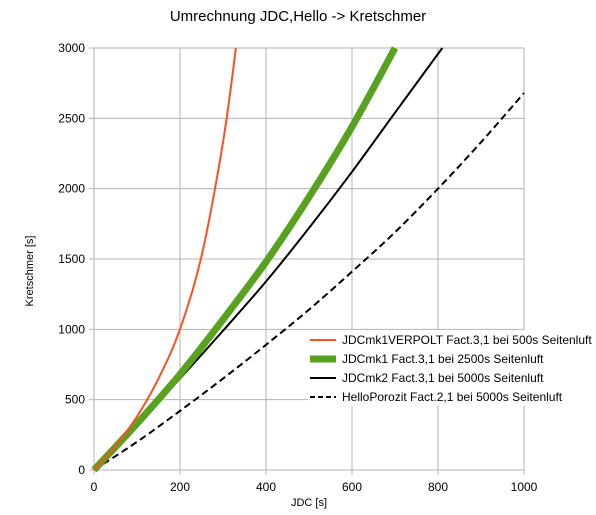 This screenshot has height=515, width=596. What do you see at coordinates (94, 487) in the screenshot?
I see `x-tick-label: 0` at bounding box center [94, 487].